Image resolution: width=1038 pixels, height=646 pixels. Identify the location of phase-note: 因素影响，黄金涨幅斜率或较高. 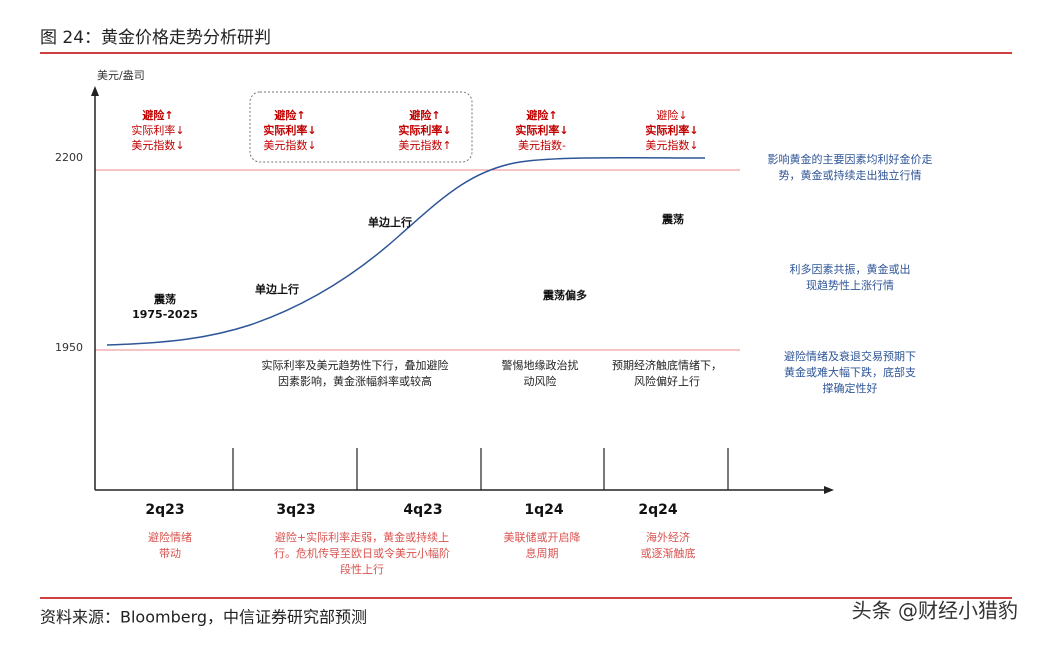
(355, 381).